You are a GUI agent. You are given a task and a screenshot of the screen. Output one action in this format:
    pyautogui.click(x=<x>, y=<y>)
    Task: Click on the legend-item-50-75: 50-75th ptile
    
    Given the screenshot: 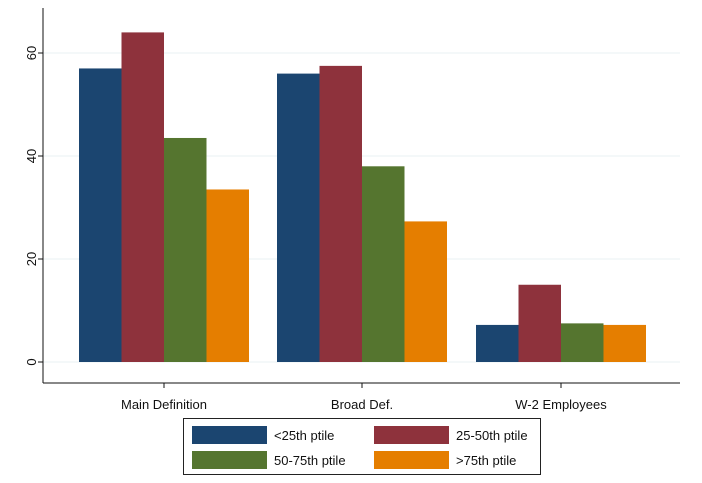 What is the action you would take?
    pyautogui.click(x=269, y=460)
    